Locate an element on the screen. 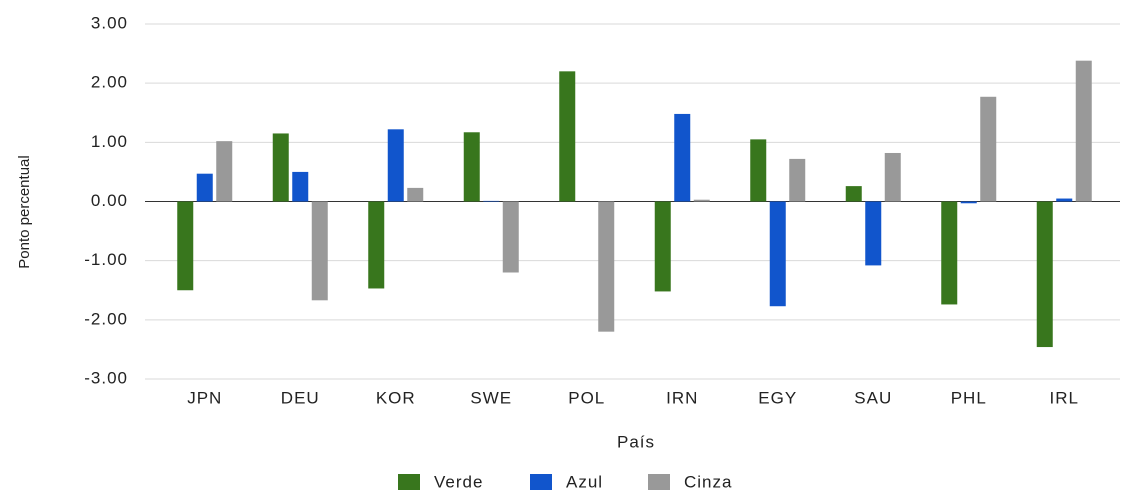 Image resolution: width=1121 pixels, height=491 pixels. legend-label: Verde is located at coordinates (458, 481).